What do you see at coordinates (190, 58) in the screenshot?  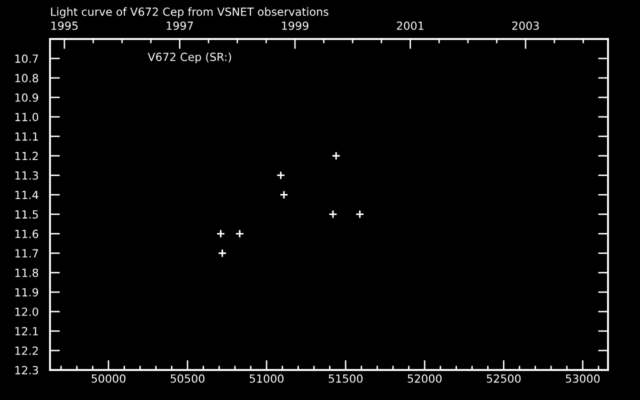 I see `annotation: V672 Cep (SR:)` at bounding box center [190, 58].